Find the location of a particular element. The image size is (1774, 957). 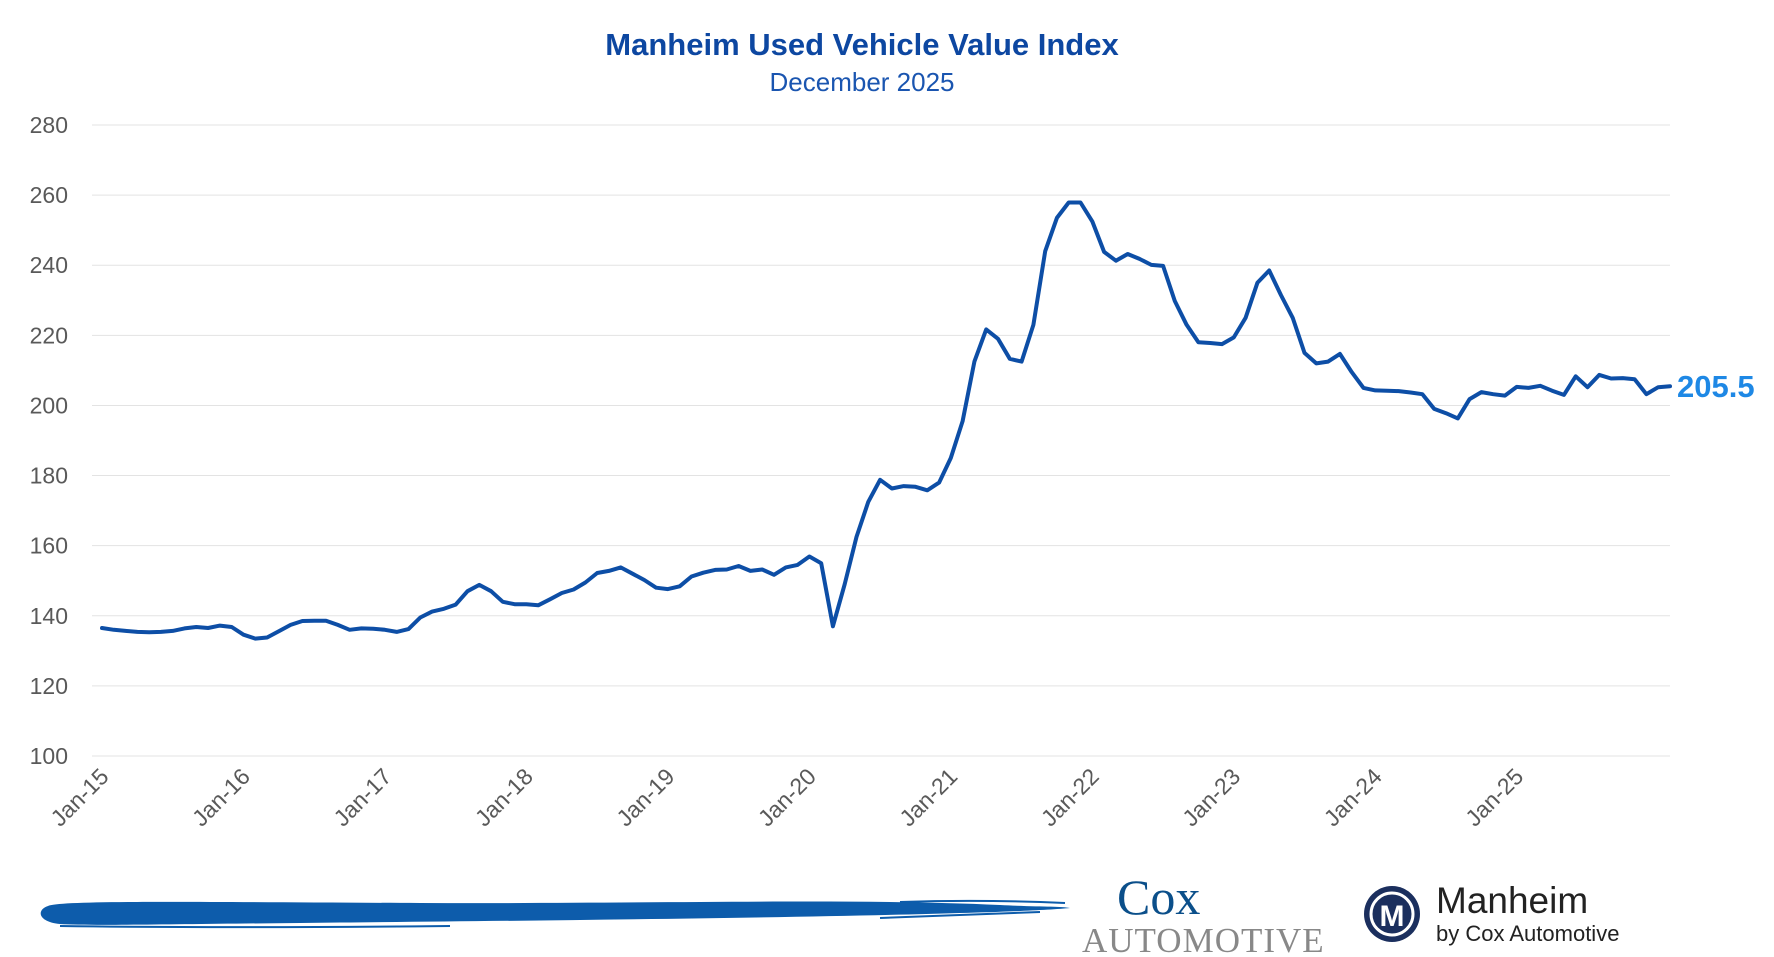

x-tick-label: Jan-20 is located at coordinates (787, 797).